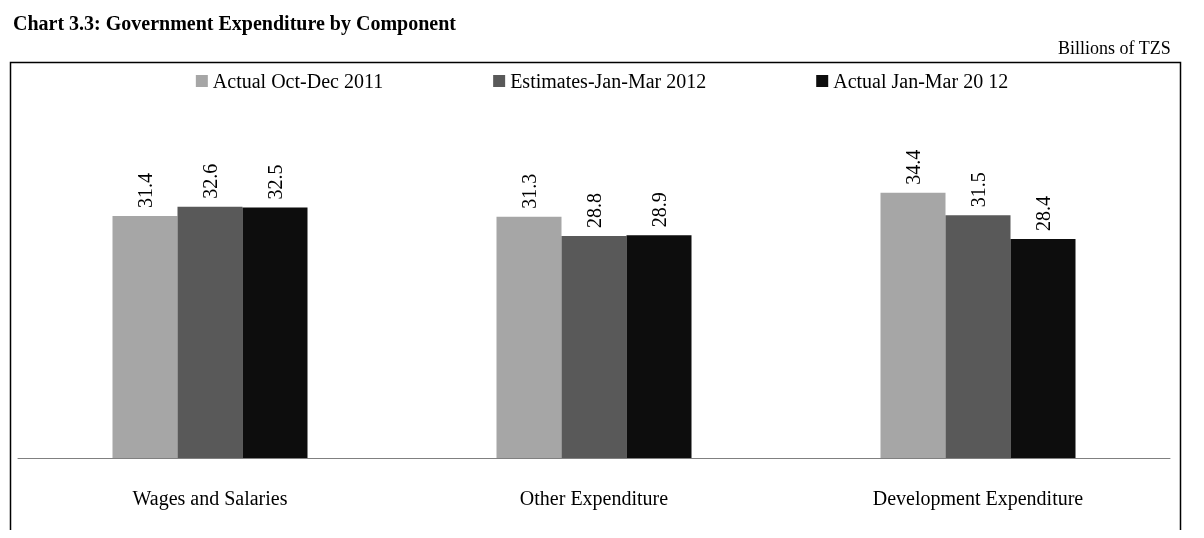 The height and width of the screenshot is (538, 1204). What do you see at coordinates (594, 498) in the screenshot?
I see `x-tick-label: Other Expenditure` at bounding box center [594, 498].